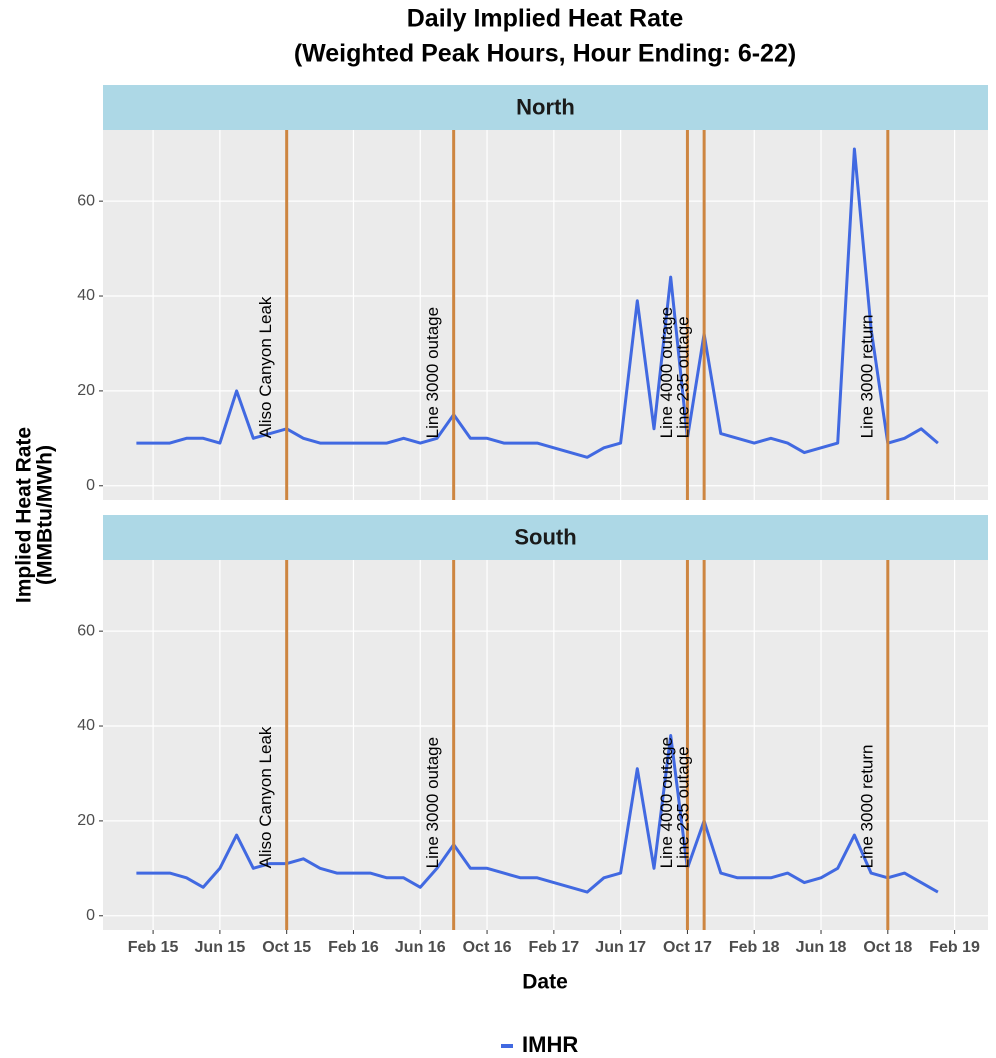 The width and height of the screenshot is (996, 1058). What do you see at coordinates (754, 947) in the screenshot?
I see `x-tick-label: Feb 18` at bounding box center [754, 947].